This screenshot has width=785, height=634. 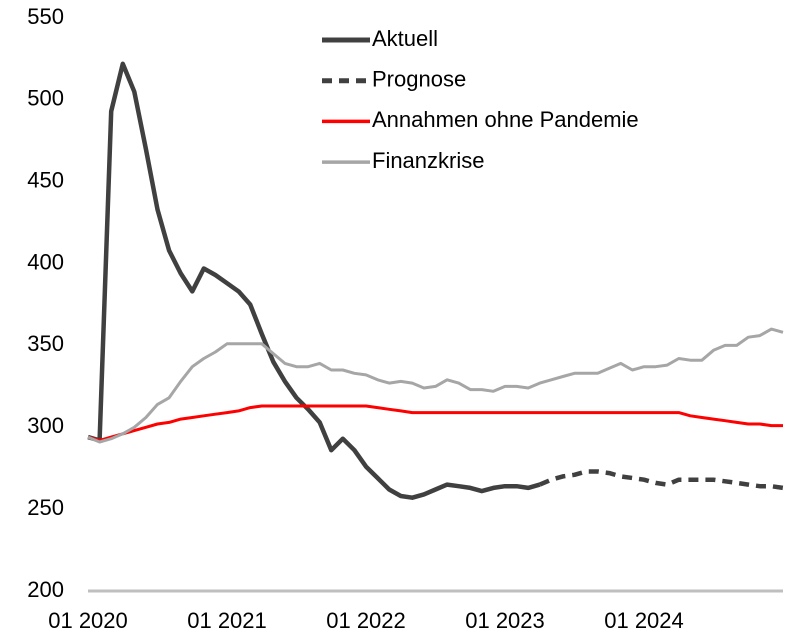 What do you see at coordinates (45, 589) in the screenshot?
I see `y-tick-label: 200` at bounding box center [45, 589].